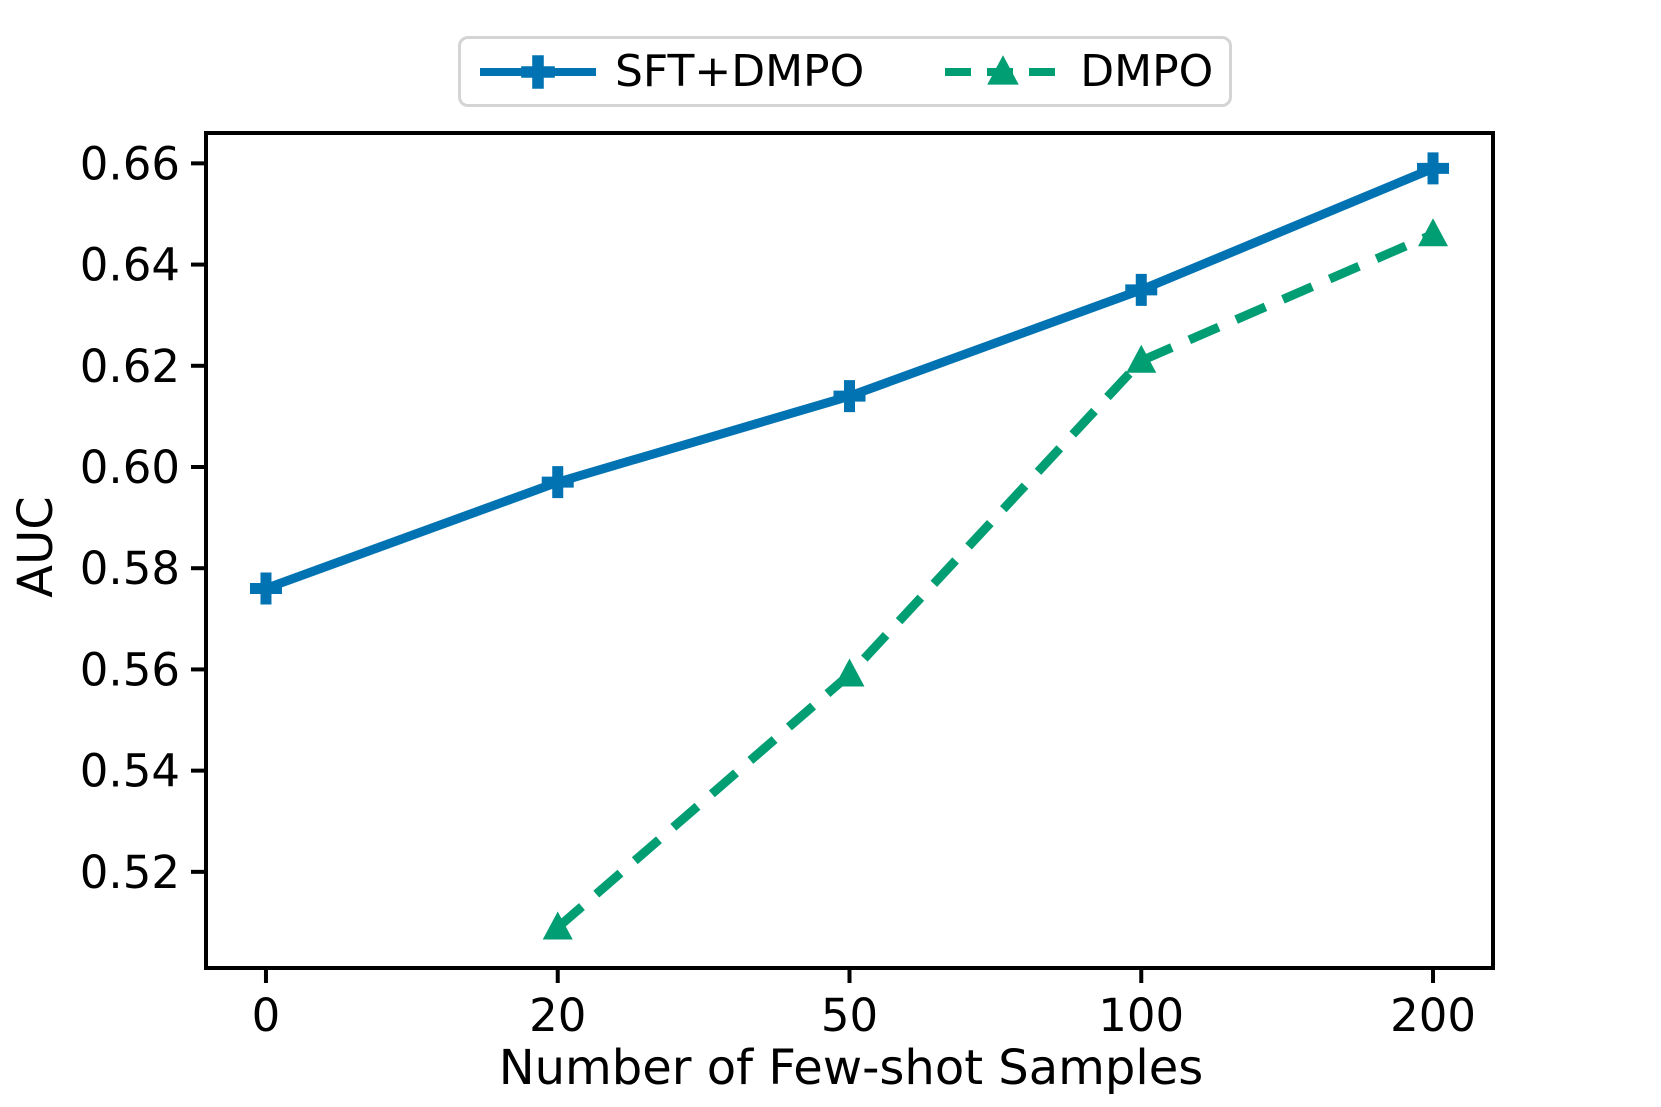 The width and height of the screenshot is (1661, 1107). Describe the element at coordinates (130, 163) in the screenshot. I see `y-tick-label: 0.66` at that location.